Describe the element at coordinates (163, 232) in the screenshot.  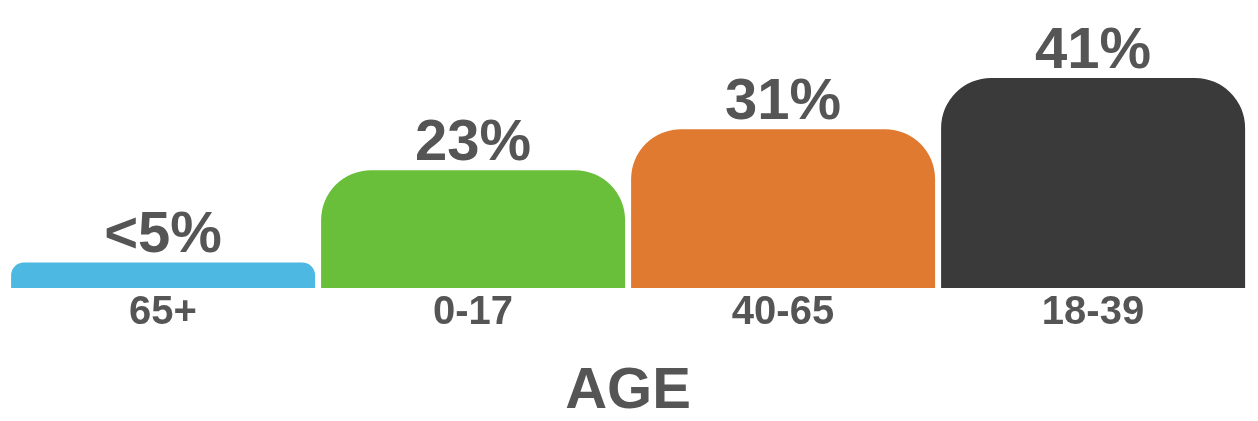
I see `data-label: <5%` at that location.